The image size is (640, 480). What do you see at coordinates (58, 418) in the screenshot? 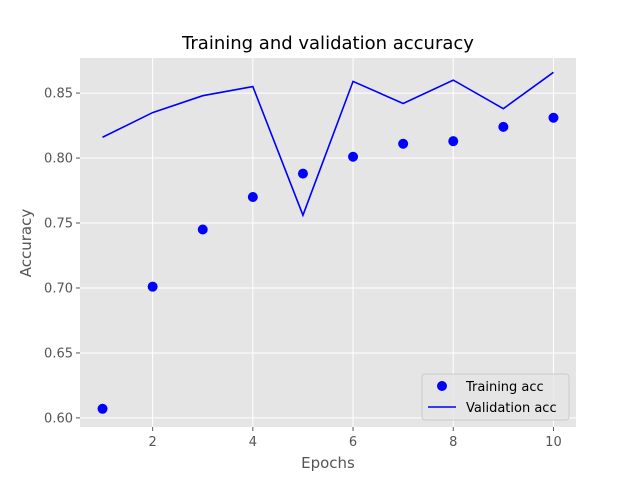
I see `y-tick-label: 0.60` at bounding box center [58, 418].